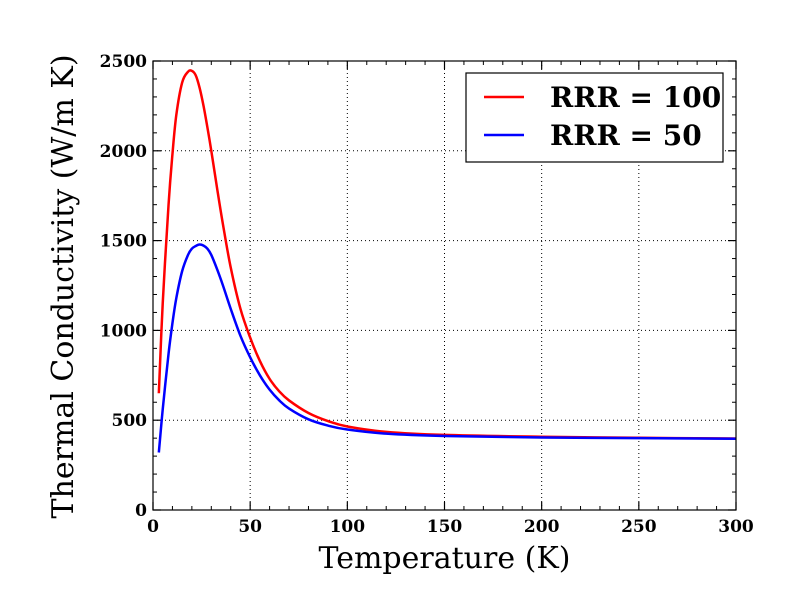  I want to click on y-tick-label: 1500, so click(123, 242).